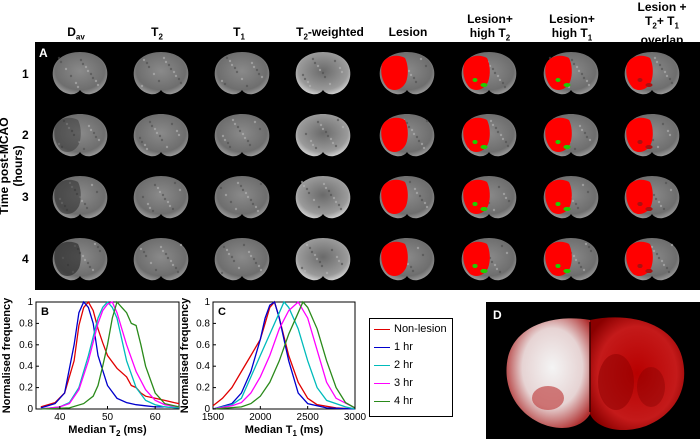 The width and height of the screenshot is (700, 439). What do you see at coordinates (222, 312) in the screenshot?
I see `panel-label: C` at bounding box center [222, 312].